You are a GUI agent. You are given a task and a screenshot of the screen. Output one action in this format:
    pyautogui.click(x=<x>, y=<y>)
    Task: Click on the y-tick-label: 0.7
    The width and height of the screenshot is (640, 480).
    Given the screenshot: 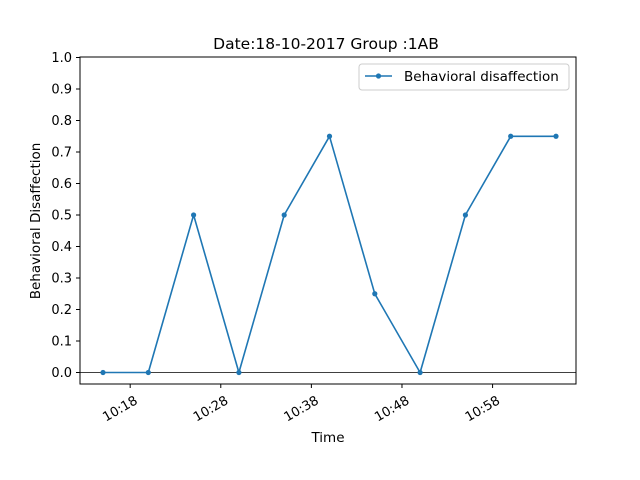 What is the action you would take?
    pyautogui.click(x=61, y=153)
    